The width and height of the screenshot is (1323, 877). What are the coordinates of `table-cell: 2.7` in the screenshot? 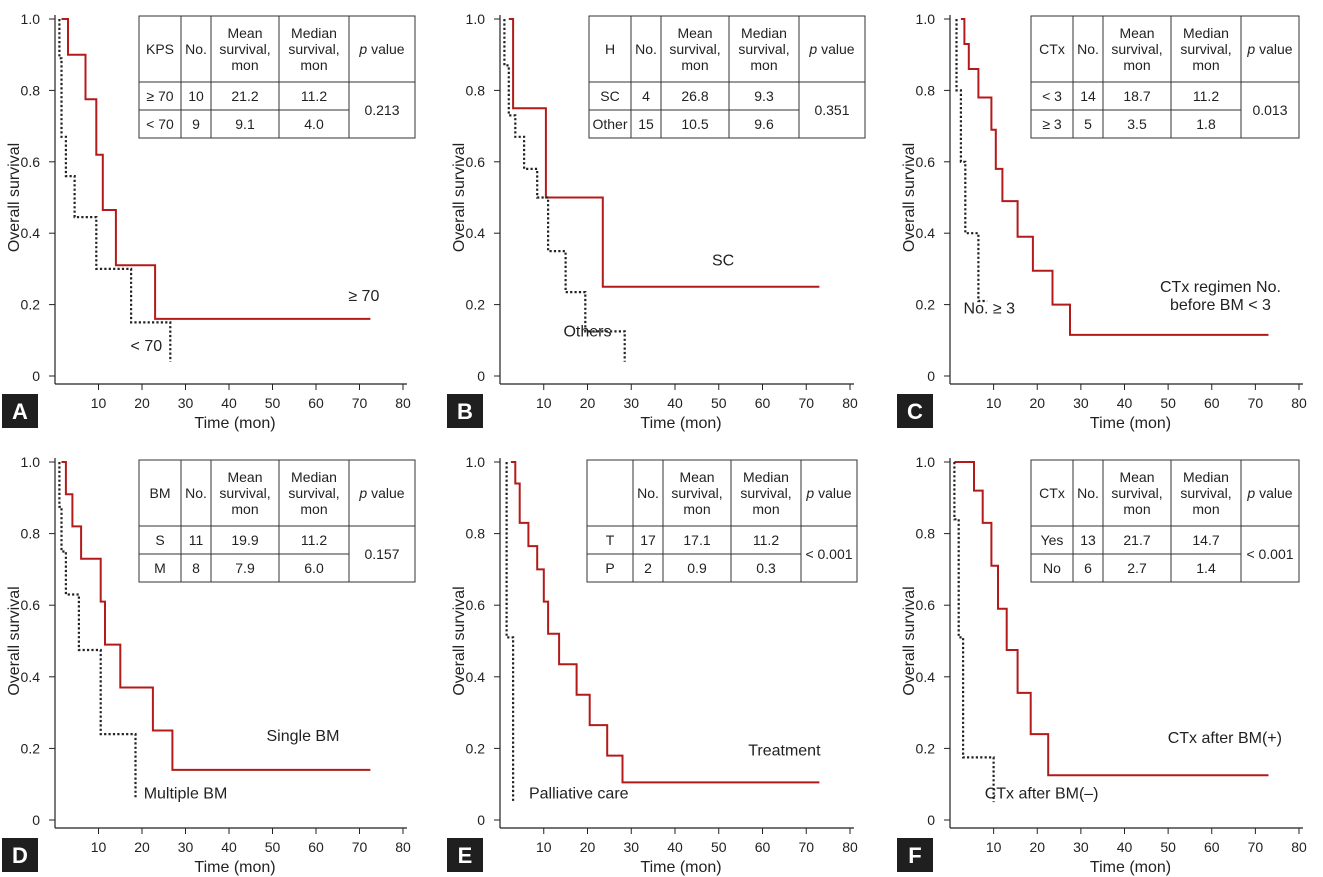 It's located at (1137, 568).